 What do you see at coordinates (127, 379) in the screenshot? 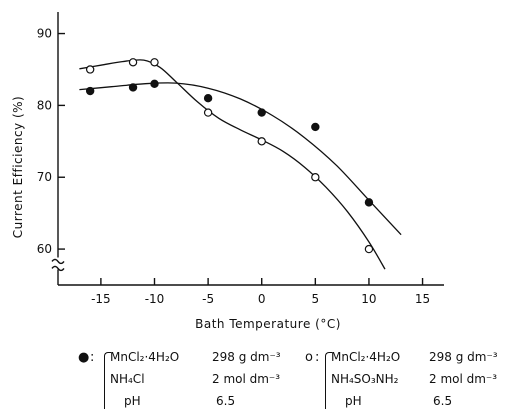
I see `legend-label: NH₄Cl` at bounding box center [127, 379].